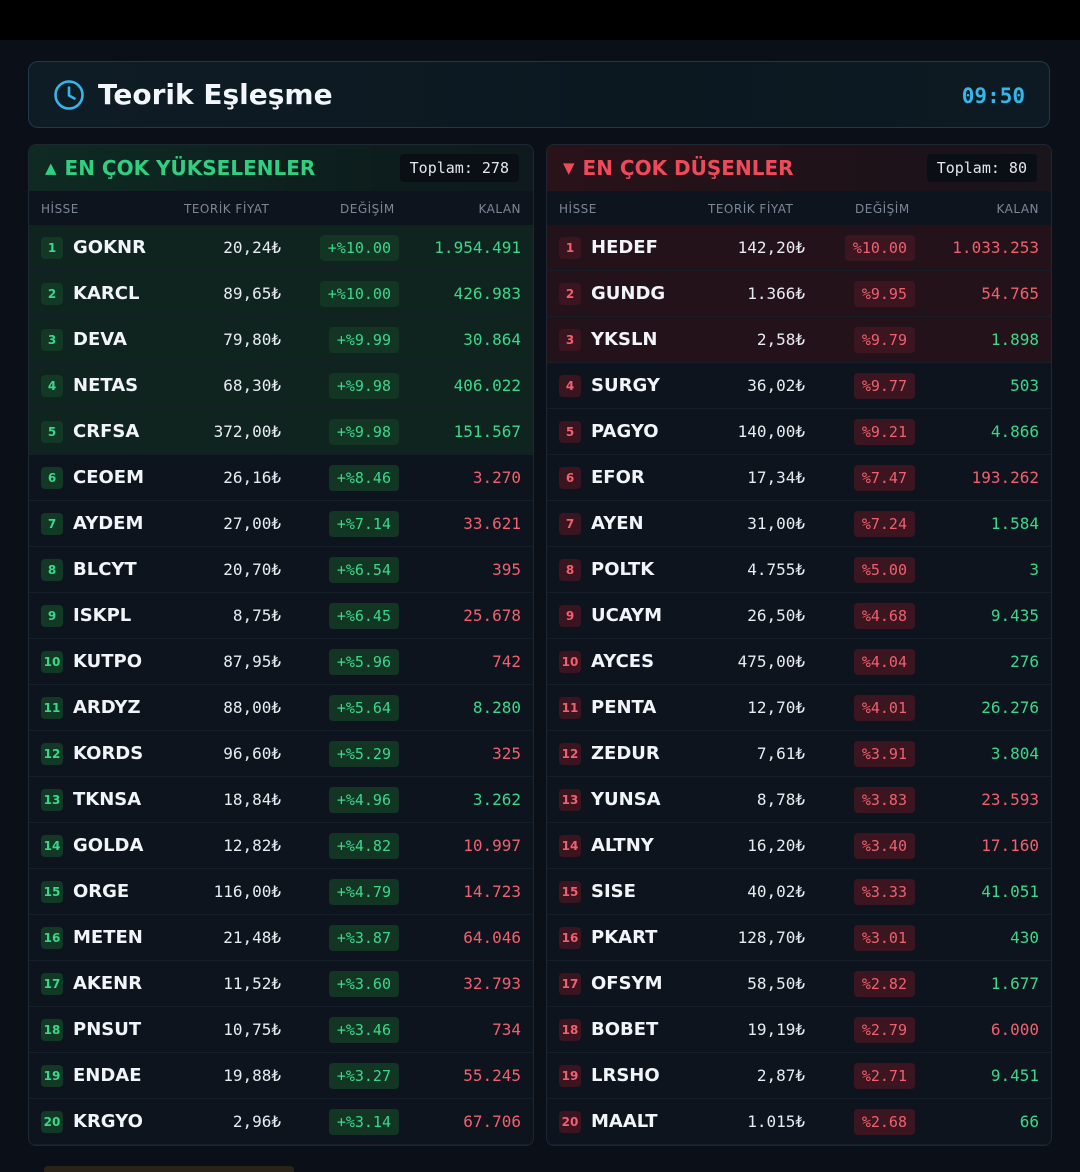  I want to click on table-row: 14 ALTNY 16,20₺ %3.40 17.160, so click(799, 846).